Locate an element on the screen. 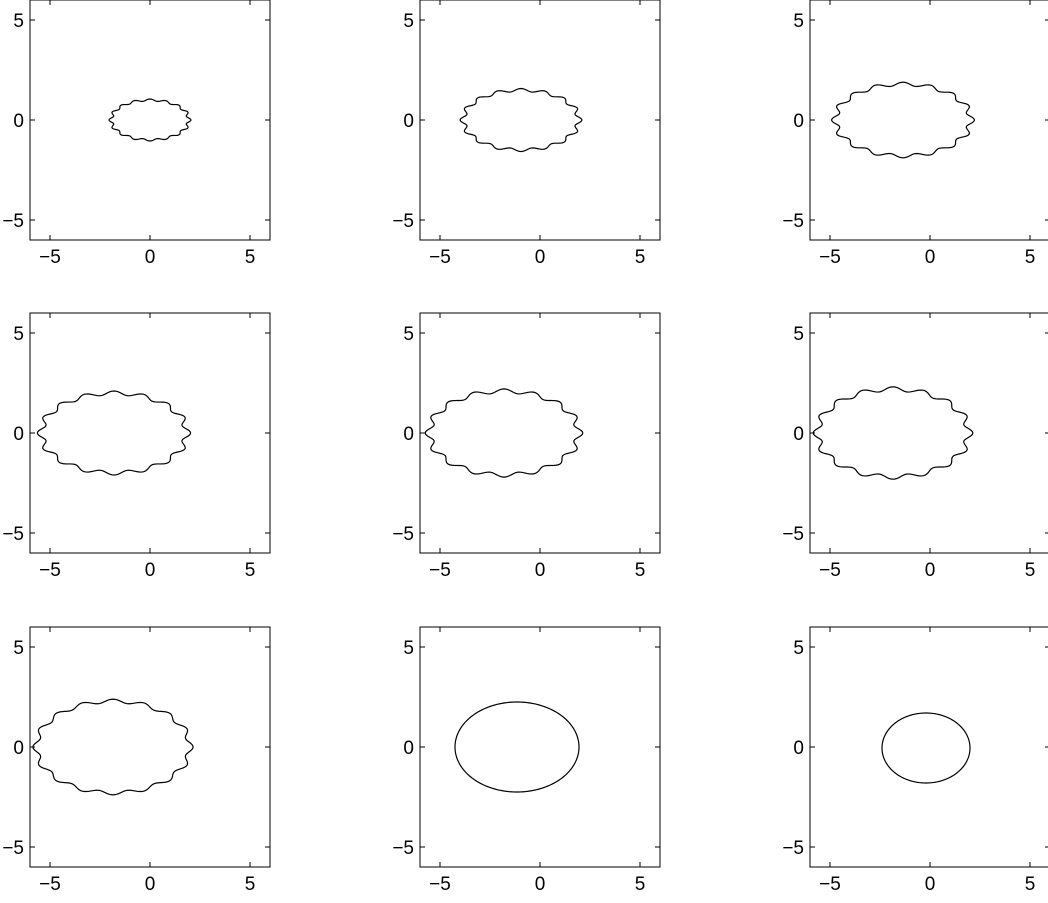 Image resolution: width=1048 pixels, height=903 pixels. subplot-3-2: −5 0 5 −5 0 5 is located at coordinates (526, 760).